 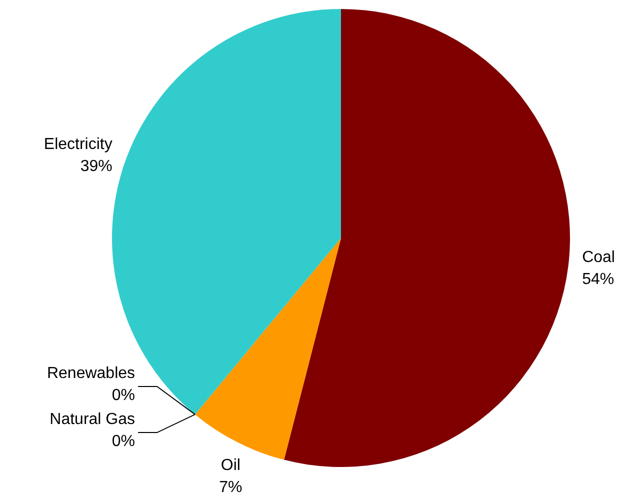 I want to click on data-label: 7%, so click(x=230, y=487).